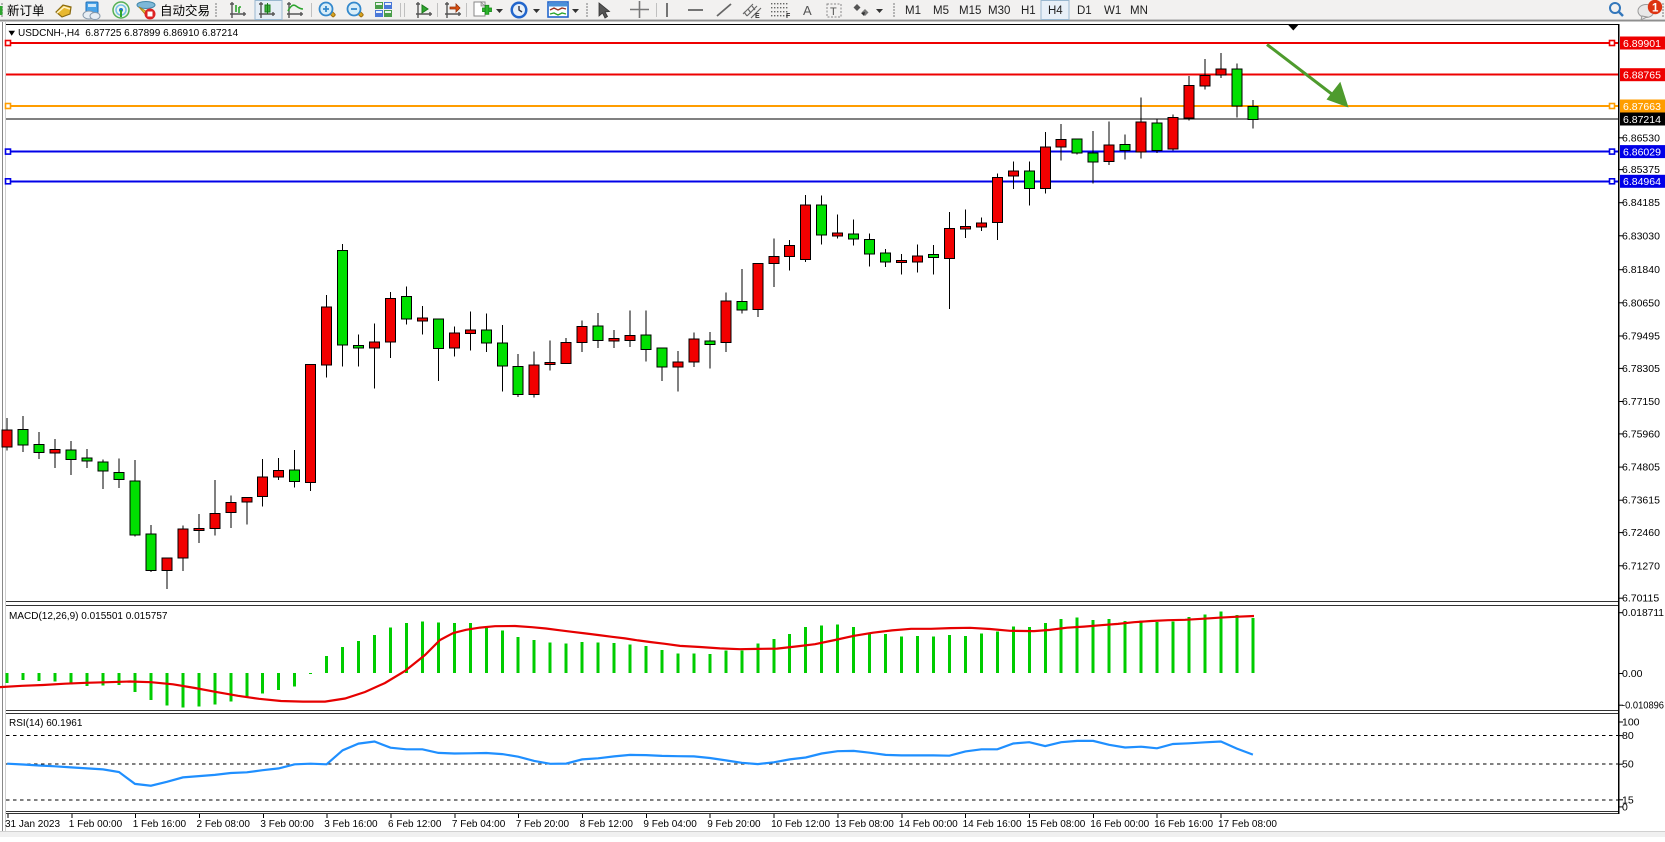 This screenshot has width=1665, height=842. I want to click on svg-text: 6.84964, so click(1642, 182).